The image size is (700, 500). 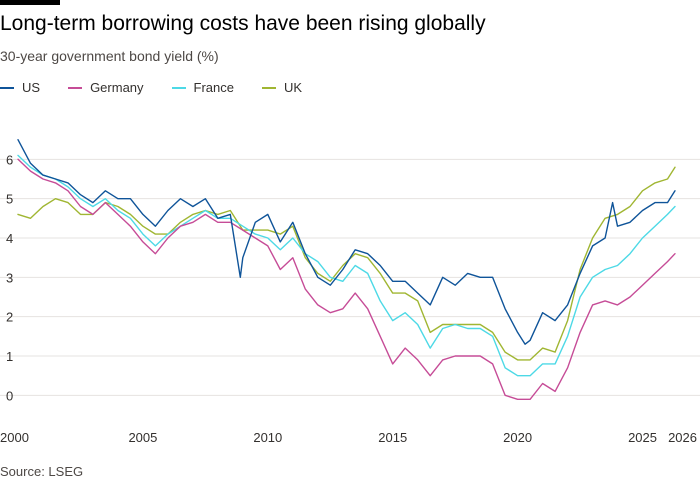 I want to click on y-tick-label: 3, so click(x=9, y=277).